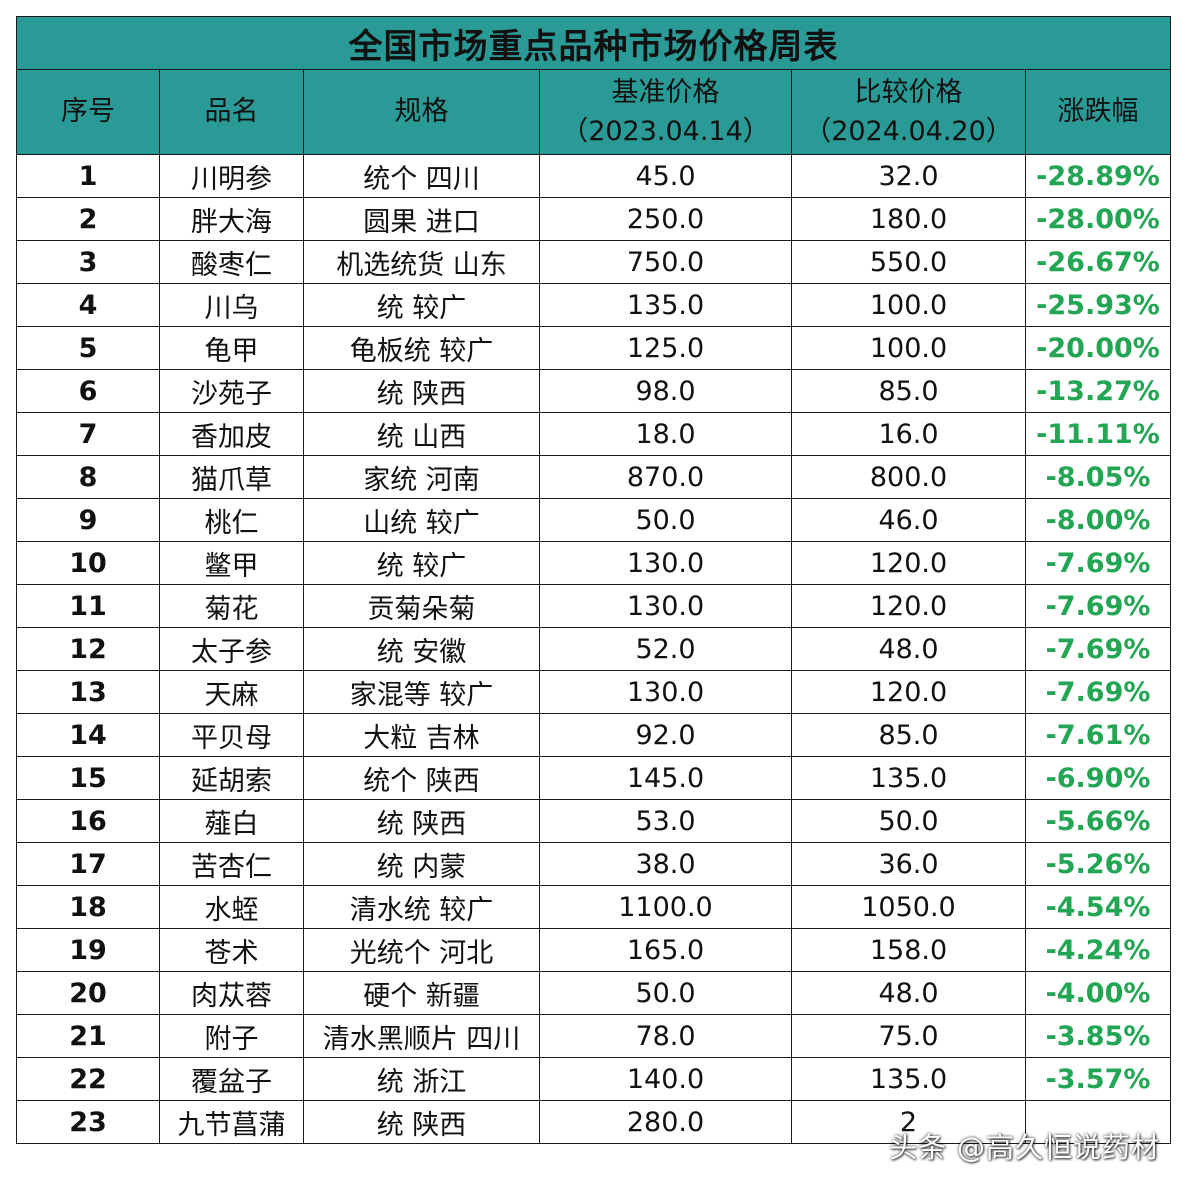  I want to click on row-index-cell: 20, so click(88, 993).